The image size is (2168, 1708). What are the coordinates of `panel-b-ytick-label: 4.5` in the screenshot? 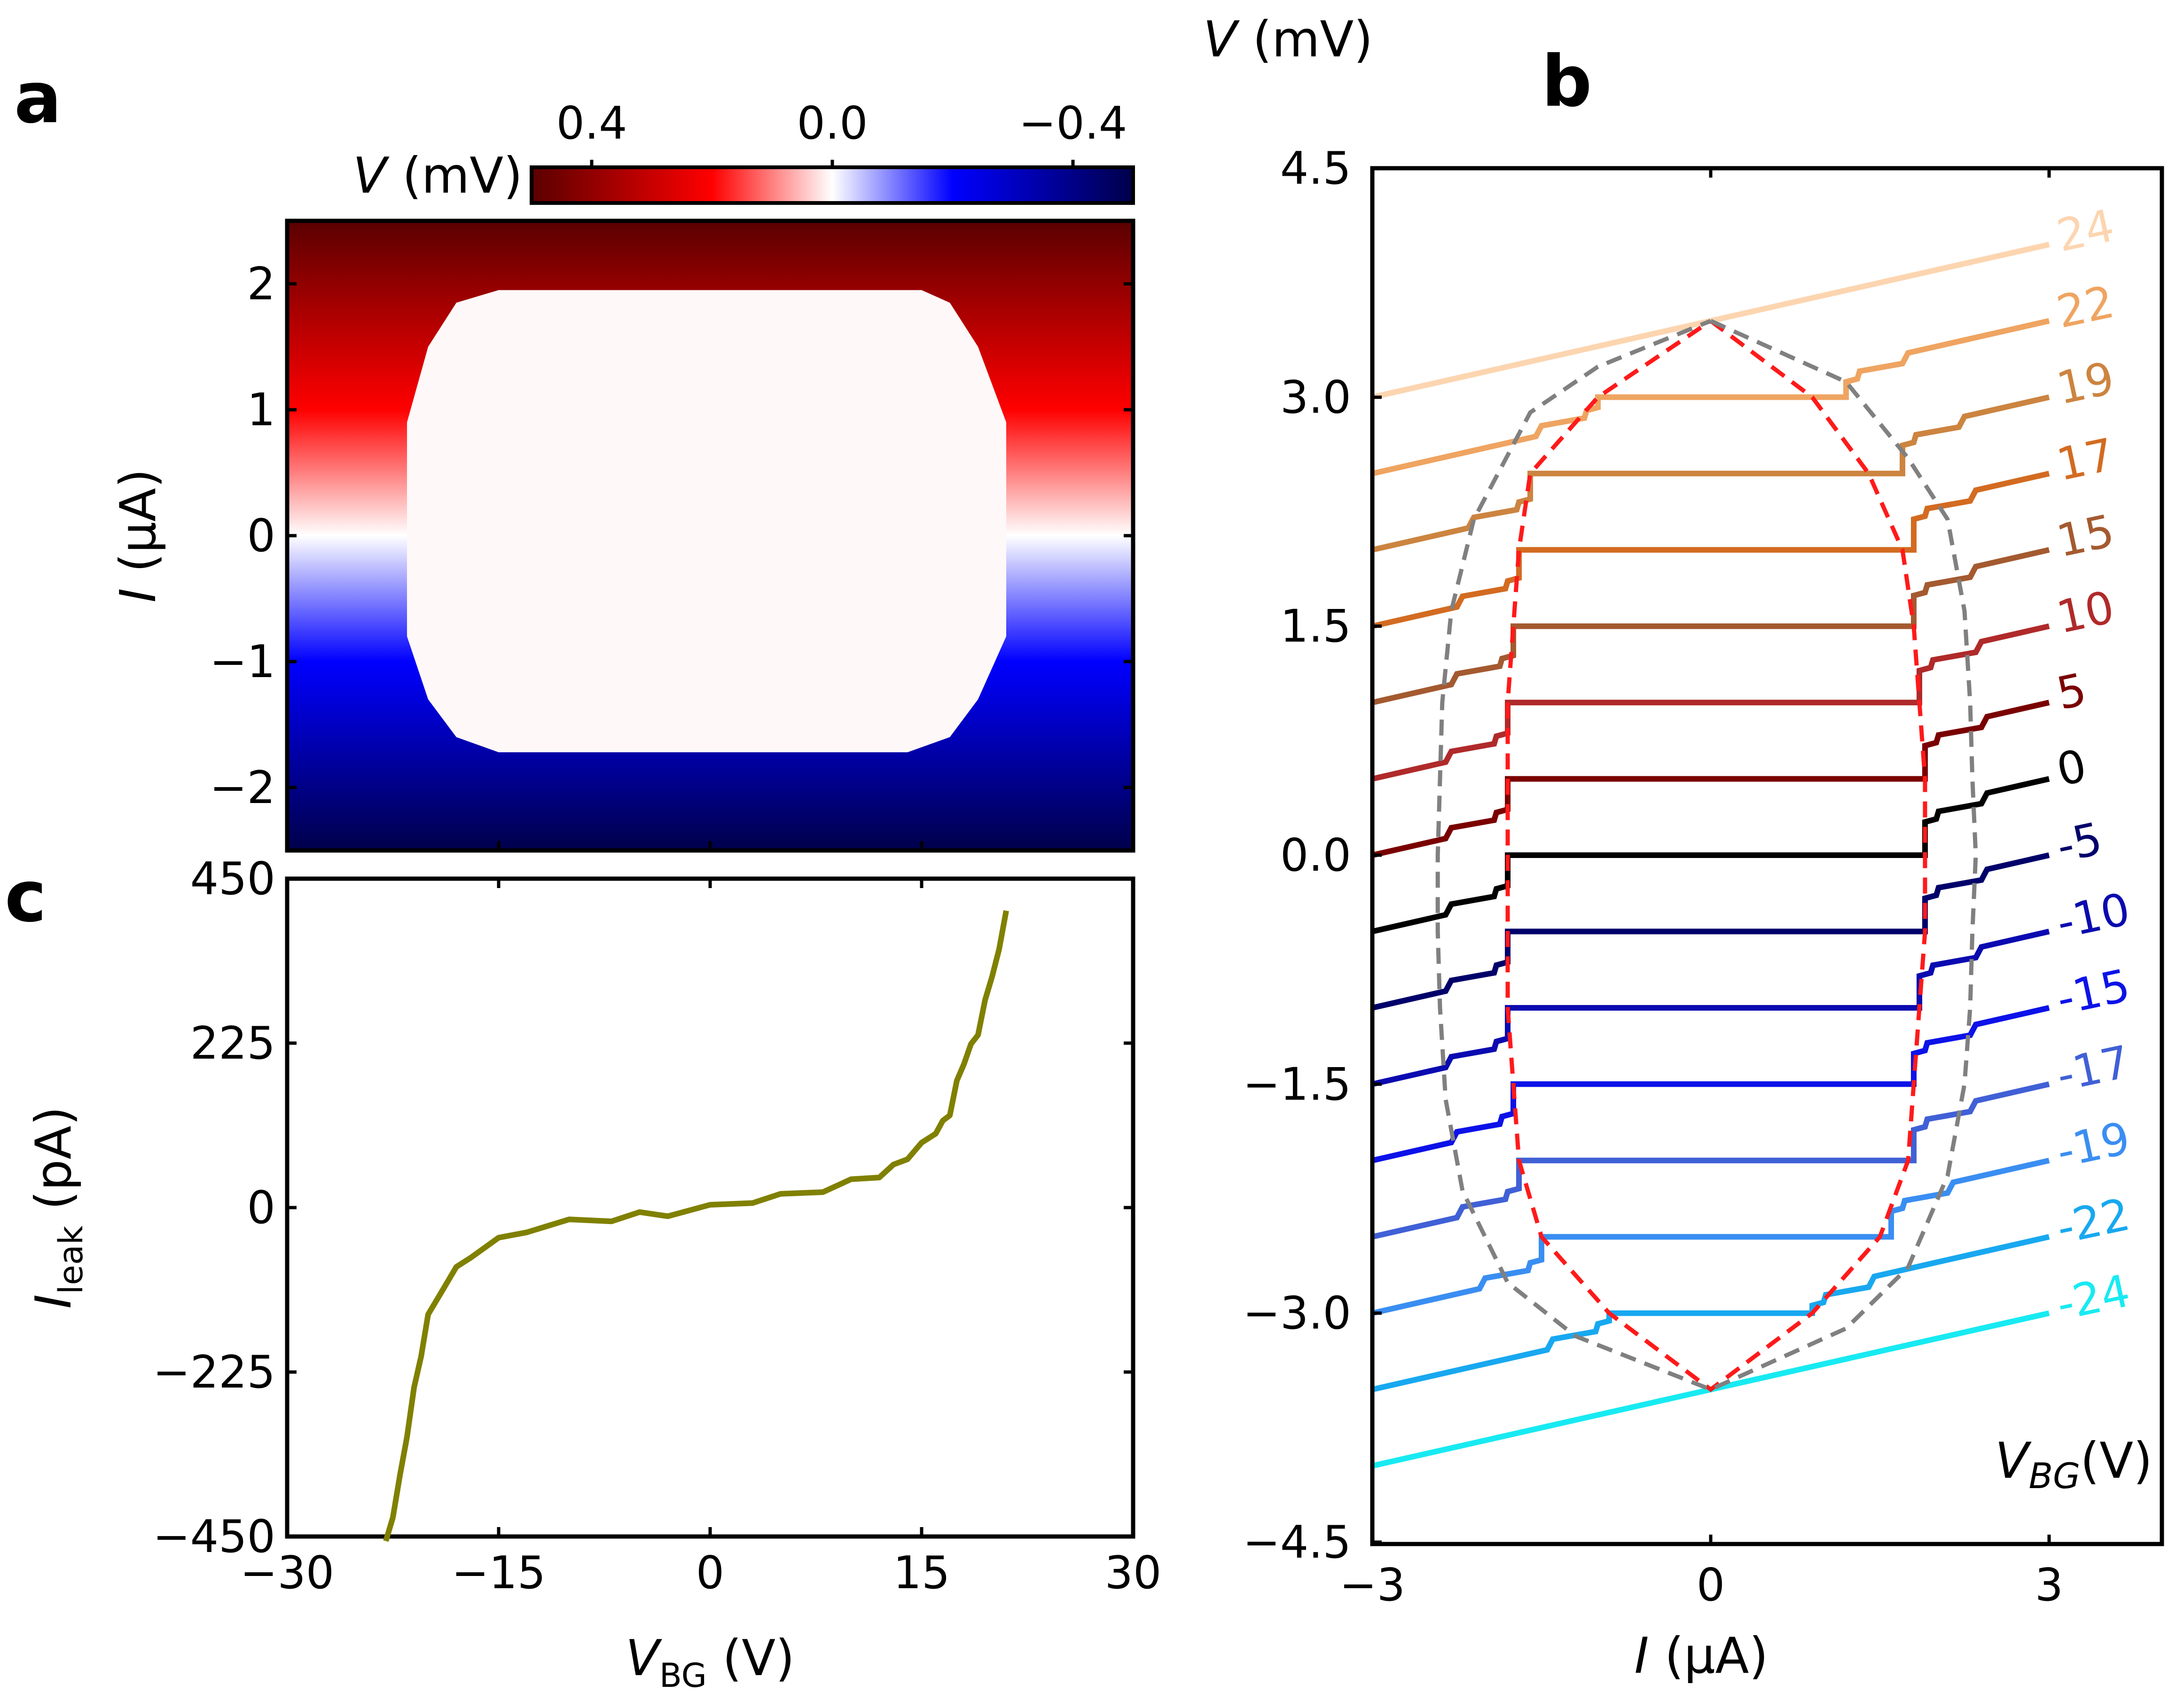 It's located at (1316, 169).